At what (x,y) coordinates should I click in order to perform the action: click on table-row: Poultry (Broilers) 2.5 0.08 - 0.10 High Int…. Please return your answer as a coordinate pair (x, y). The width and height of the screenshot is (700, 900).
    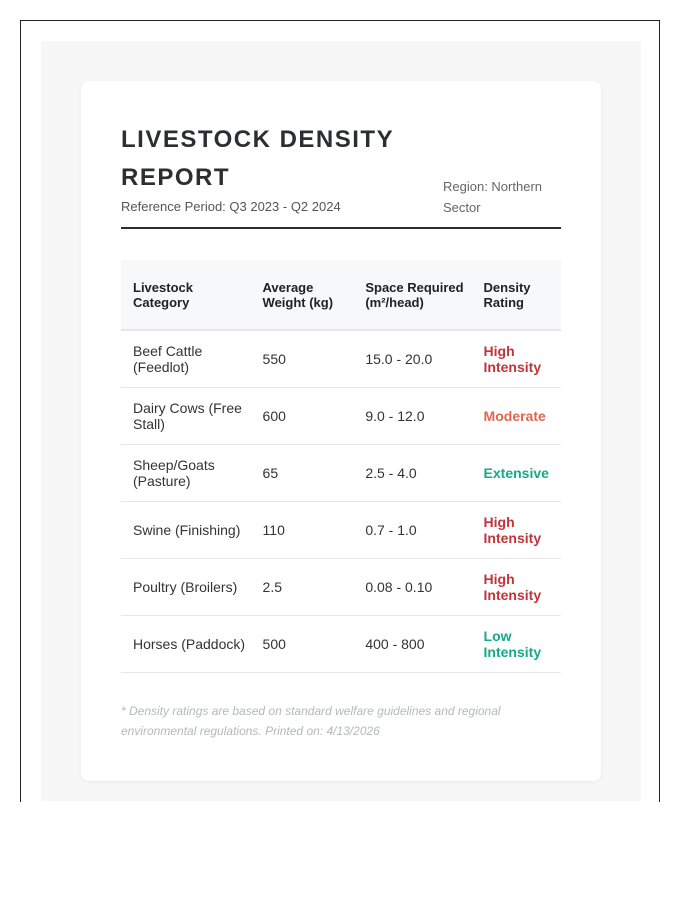
    Looking at the image, I should click on (341, 587).